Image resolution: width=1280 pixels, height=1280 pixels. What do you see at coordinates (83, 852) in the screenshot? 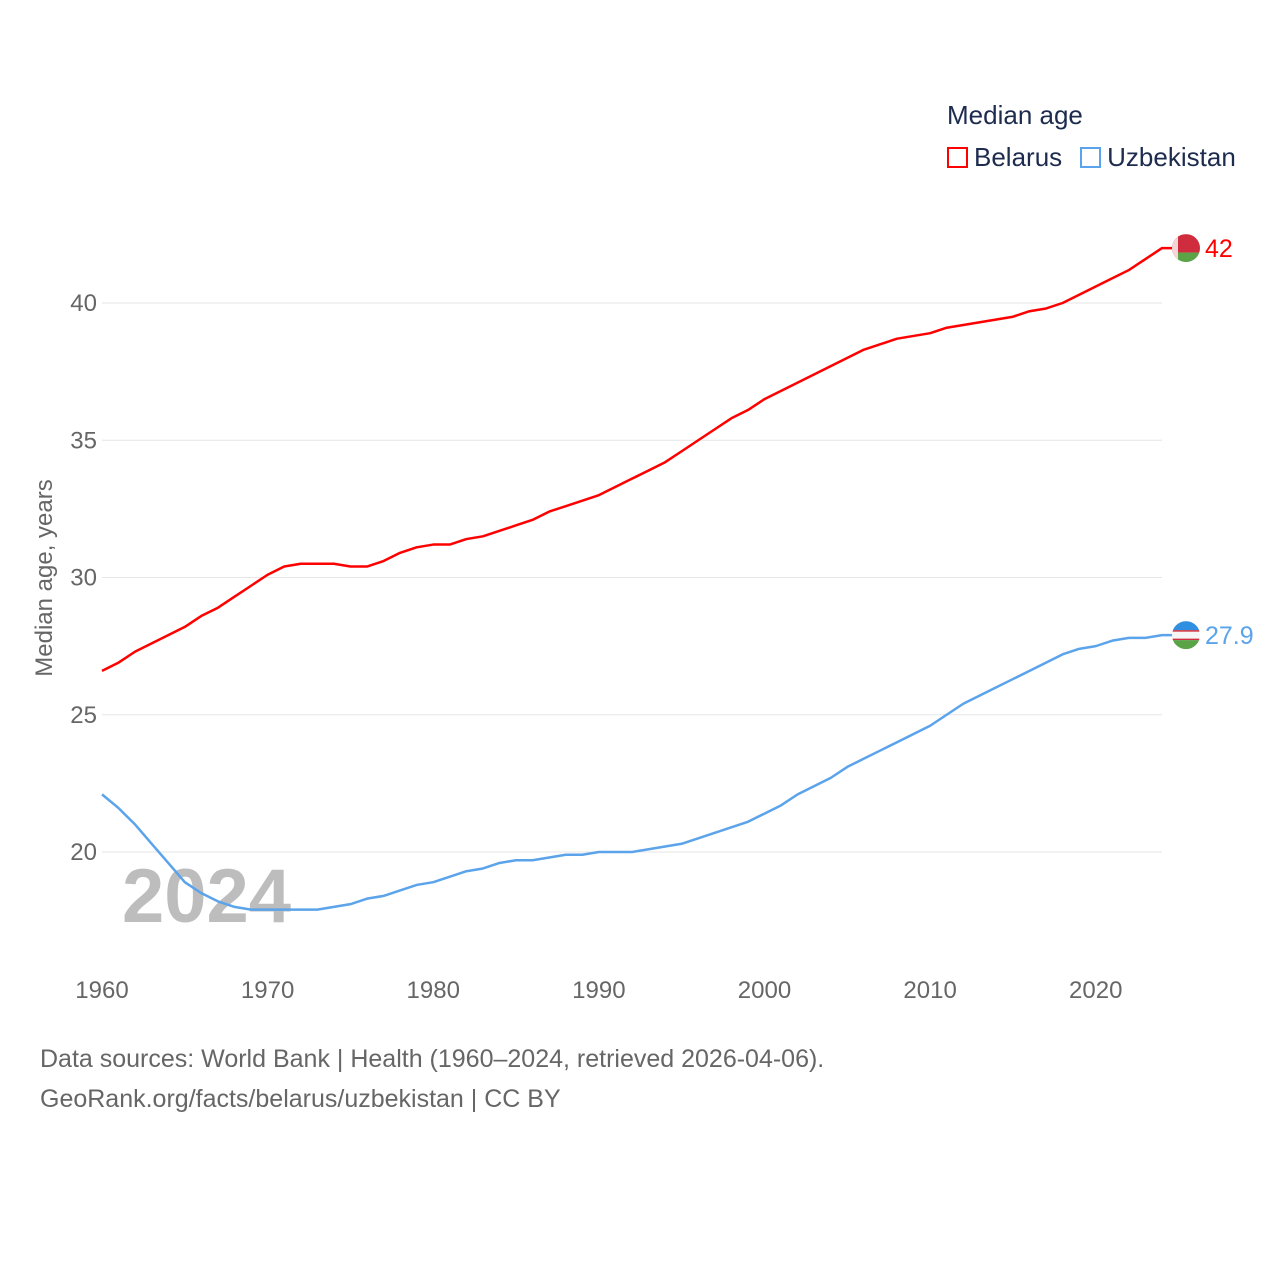
I see `y-tick-label: 20` at bounding box center [83, 852].